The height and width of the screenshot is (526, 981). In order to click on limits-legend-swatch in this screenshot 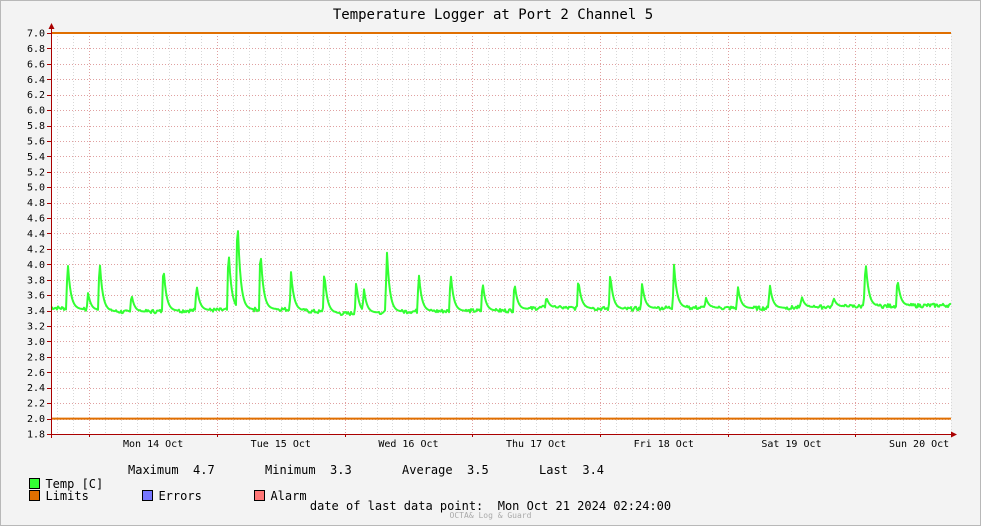, I will do `click(35, 495)`.